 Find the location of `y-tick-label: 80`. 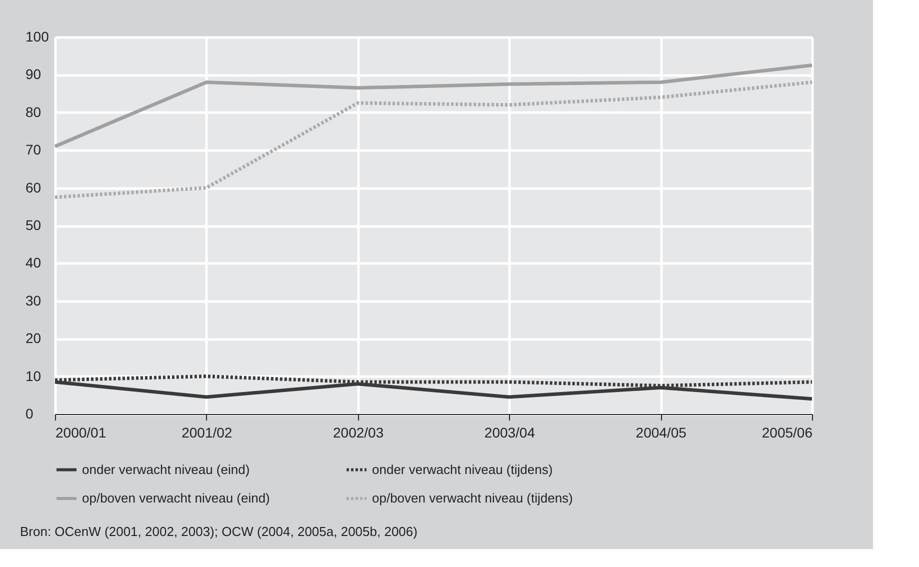

y-tick-label: 80 is located at coordinates (34, 112).